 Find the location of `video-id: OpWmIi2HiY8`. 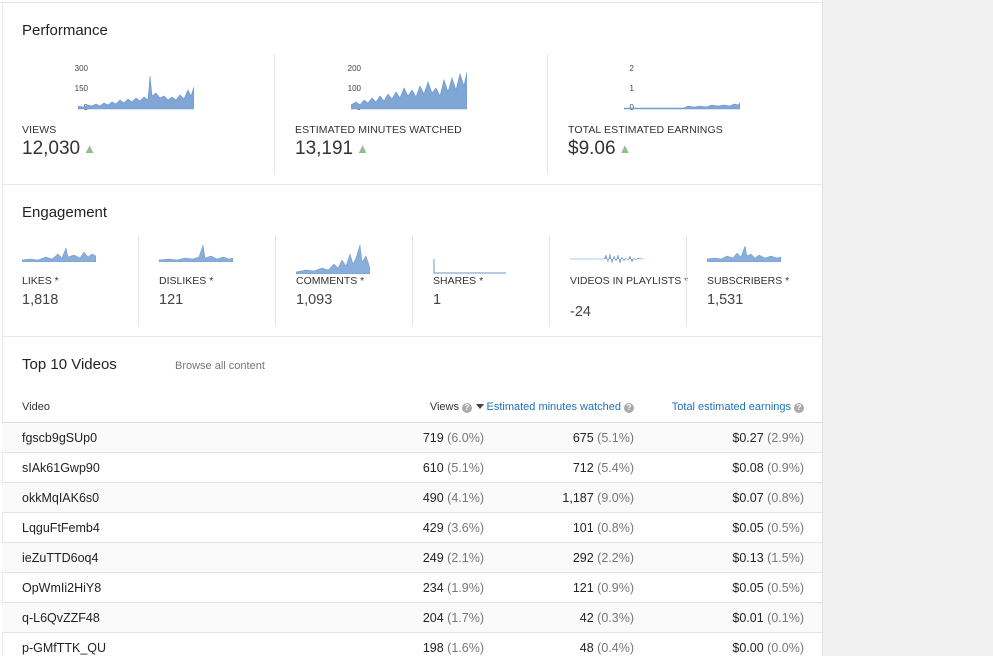

video-id: OpWmIi2HiY8 is located at coordinates (62, 587).